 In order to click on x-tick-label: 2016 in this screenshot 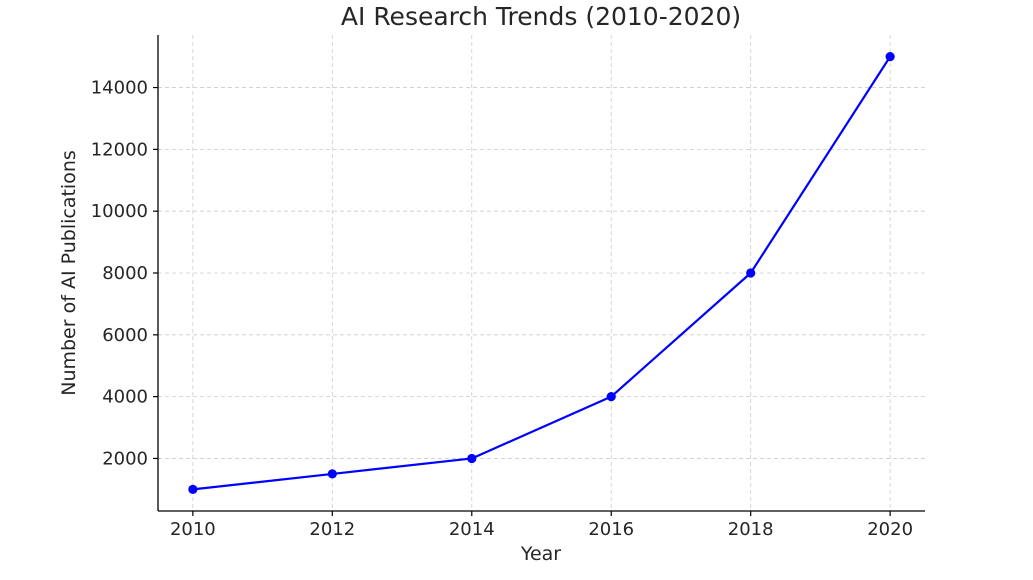, I will do `click(611, 529)`.